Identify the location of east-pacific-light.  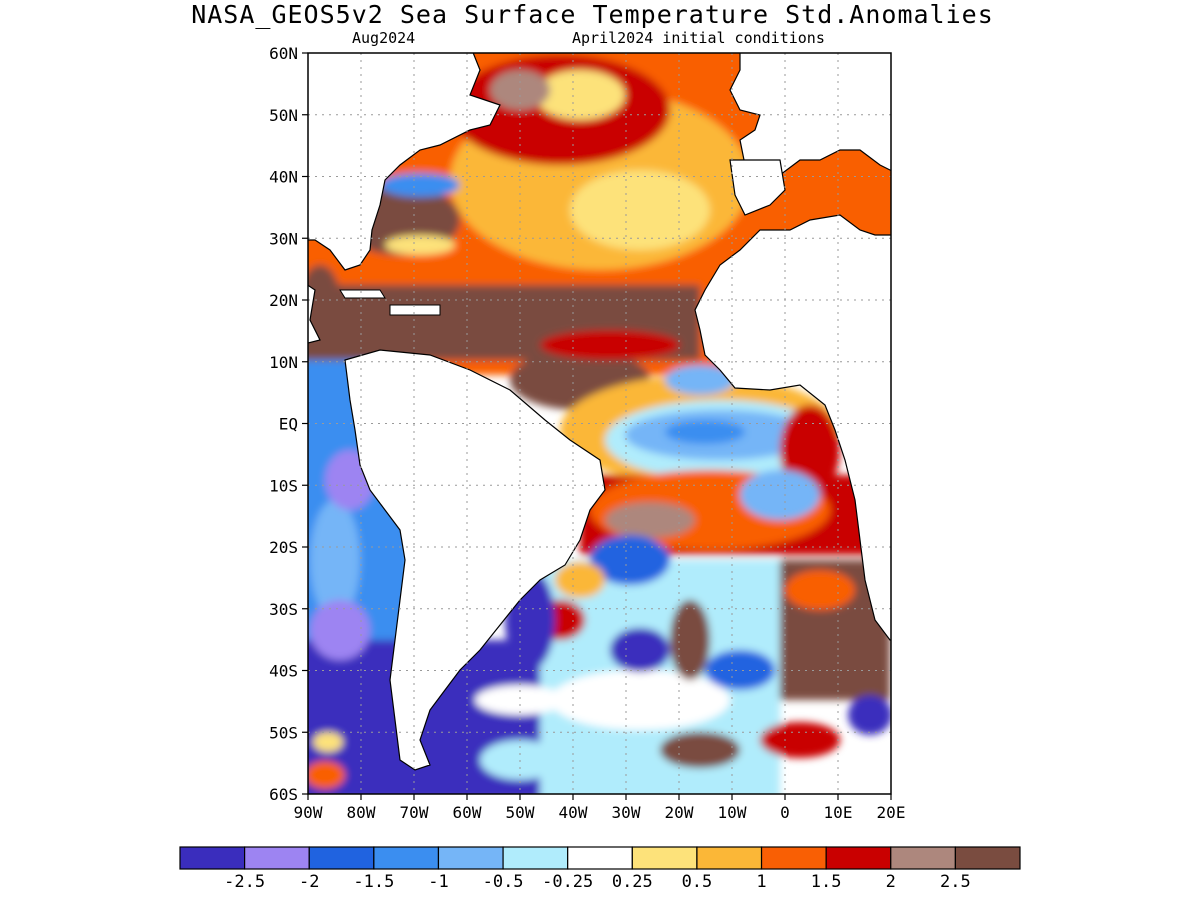
(335, 560).